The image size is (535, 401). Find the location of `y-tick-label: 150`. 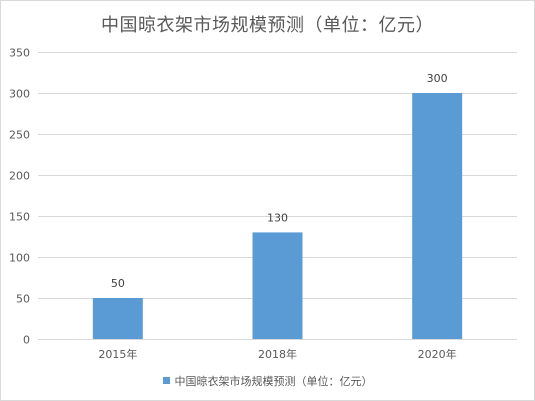

y-tick-label: 150 is located at coordinates (19, 217).